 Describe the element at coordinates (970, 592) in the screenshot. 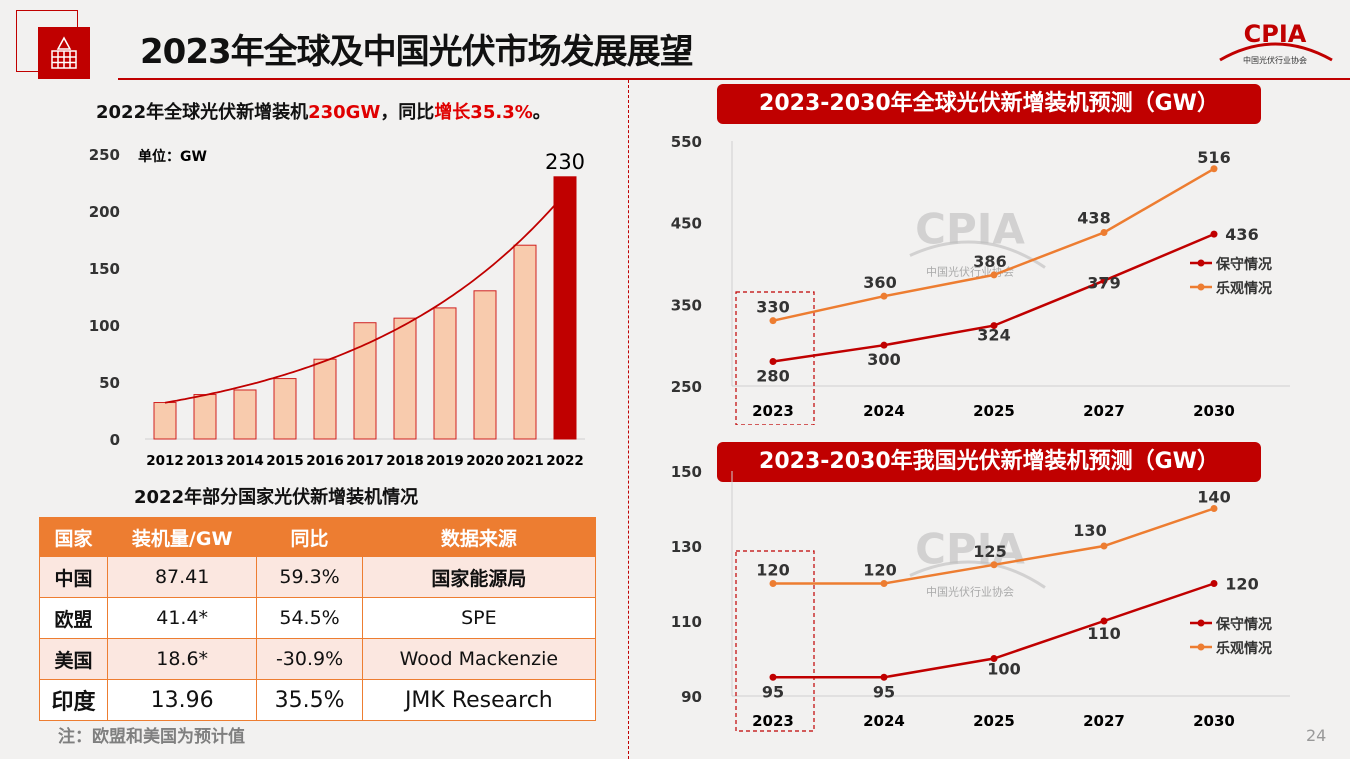

I see `watermark-text: 中国光伏行业协会` at that location.